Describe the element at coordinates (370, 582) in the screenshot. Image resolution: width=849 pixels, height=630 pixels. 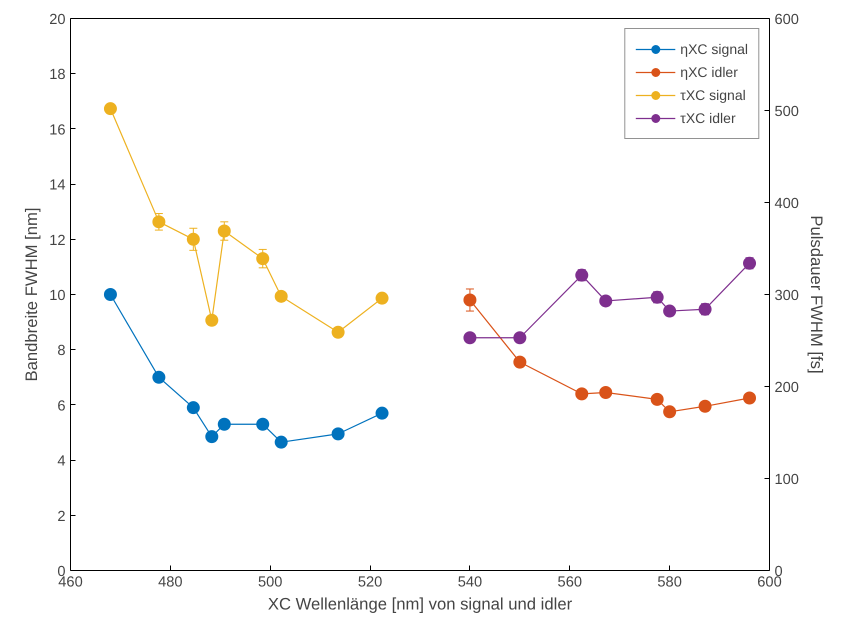
I see `x-tick-label: 520` at that location.